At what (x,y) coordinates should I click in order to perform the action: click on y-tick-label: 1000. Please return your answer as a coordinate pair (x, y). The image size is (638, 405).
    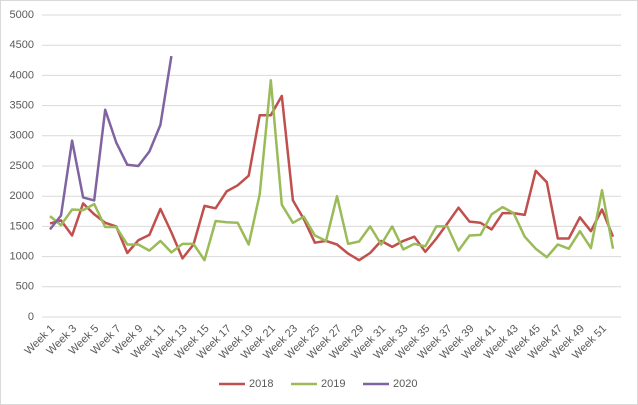
    Looking at the image, I should click on (22, 257).